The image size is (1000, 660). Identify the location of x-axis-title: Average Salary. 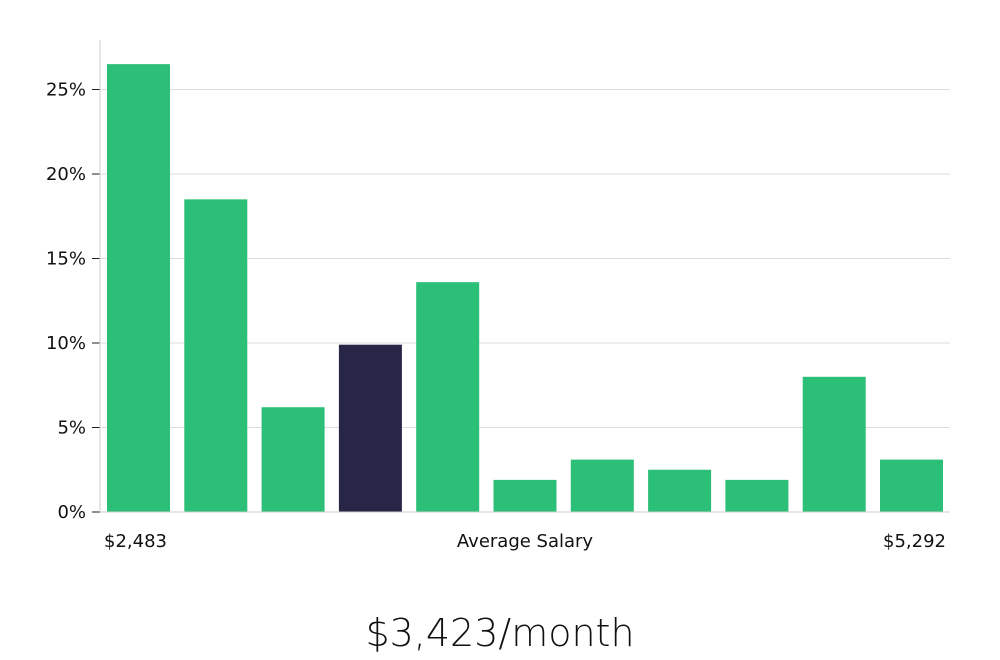
(525, 541).